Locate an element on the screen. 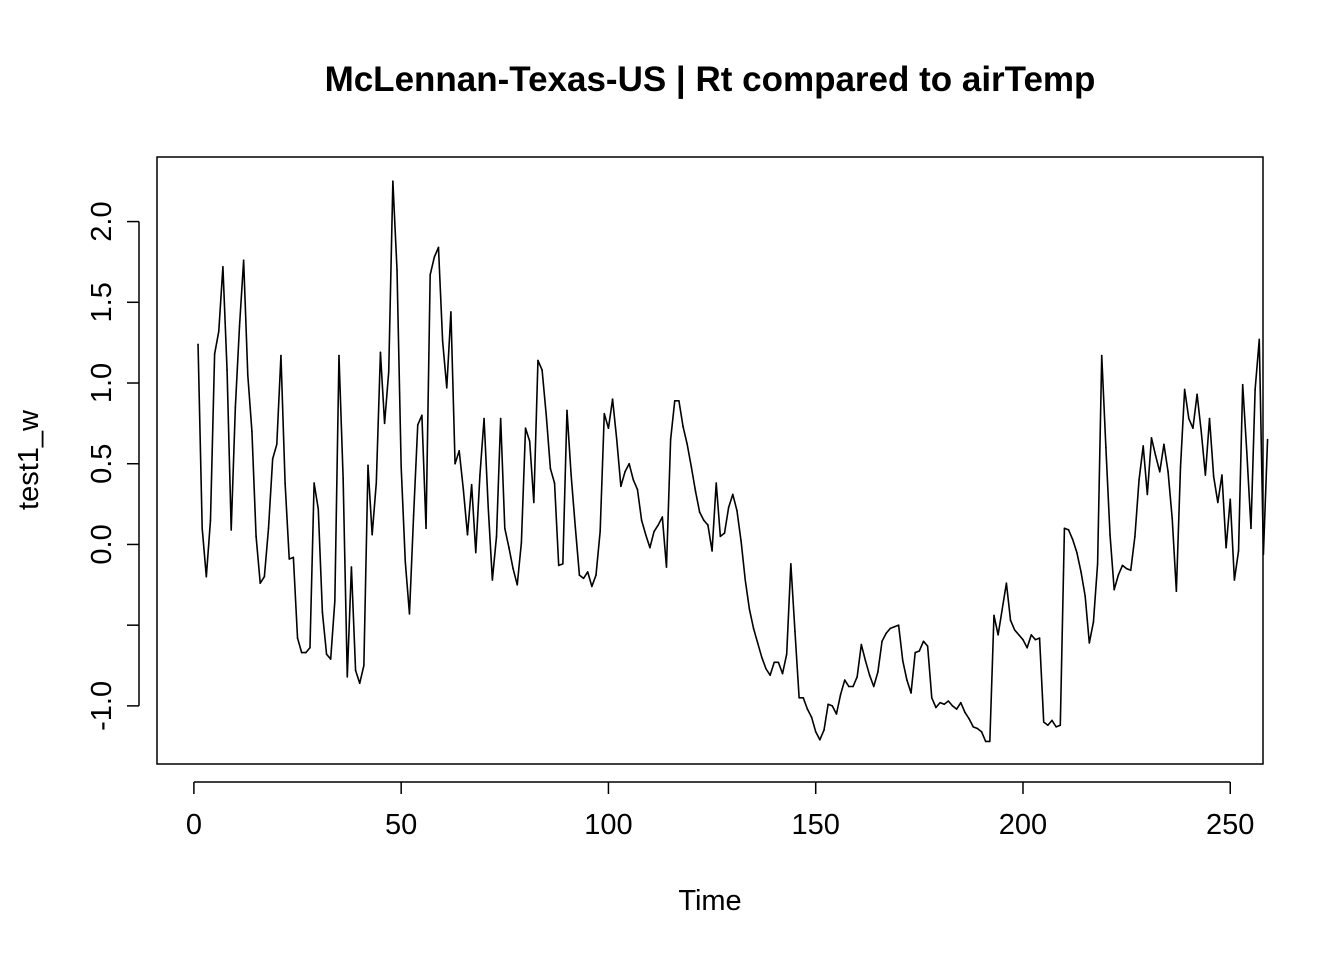 This screenshot has width=1344, height=960. x-tick-label: 150 is located at coordinates (816, 825).